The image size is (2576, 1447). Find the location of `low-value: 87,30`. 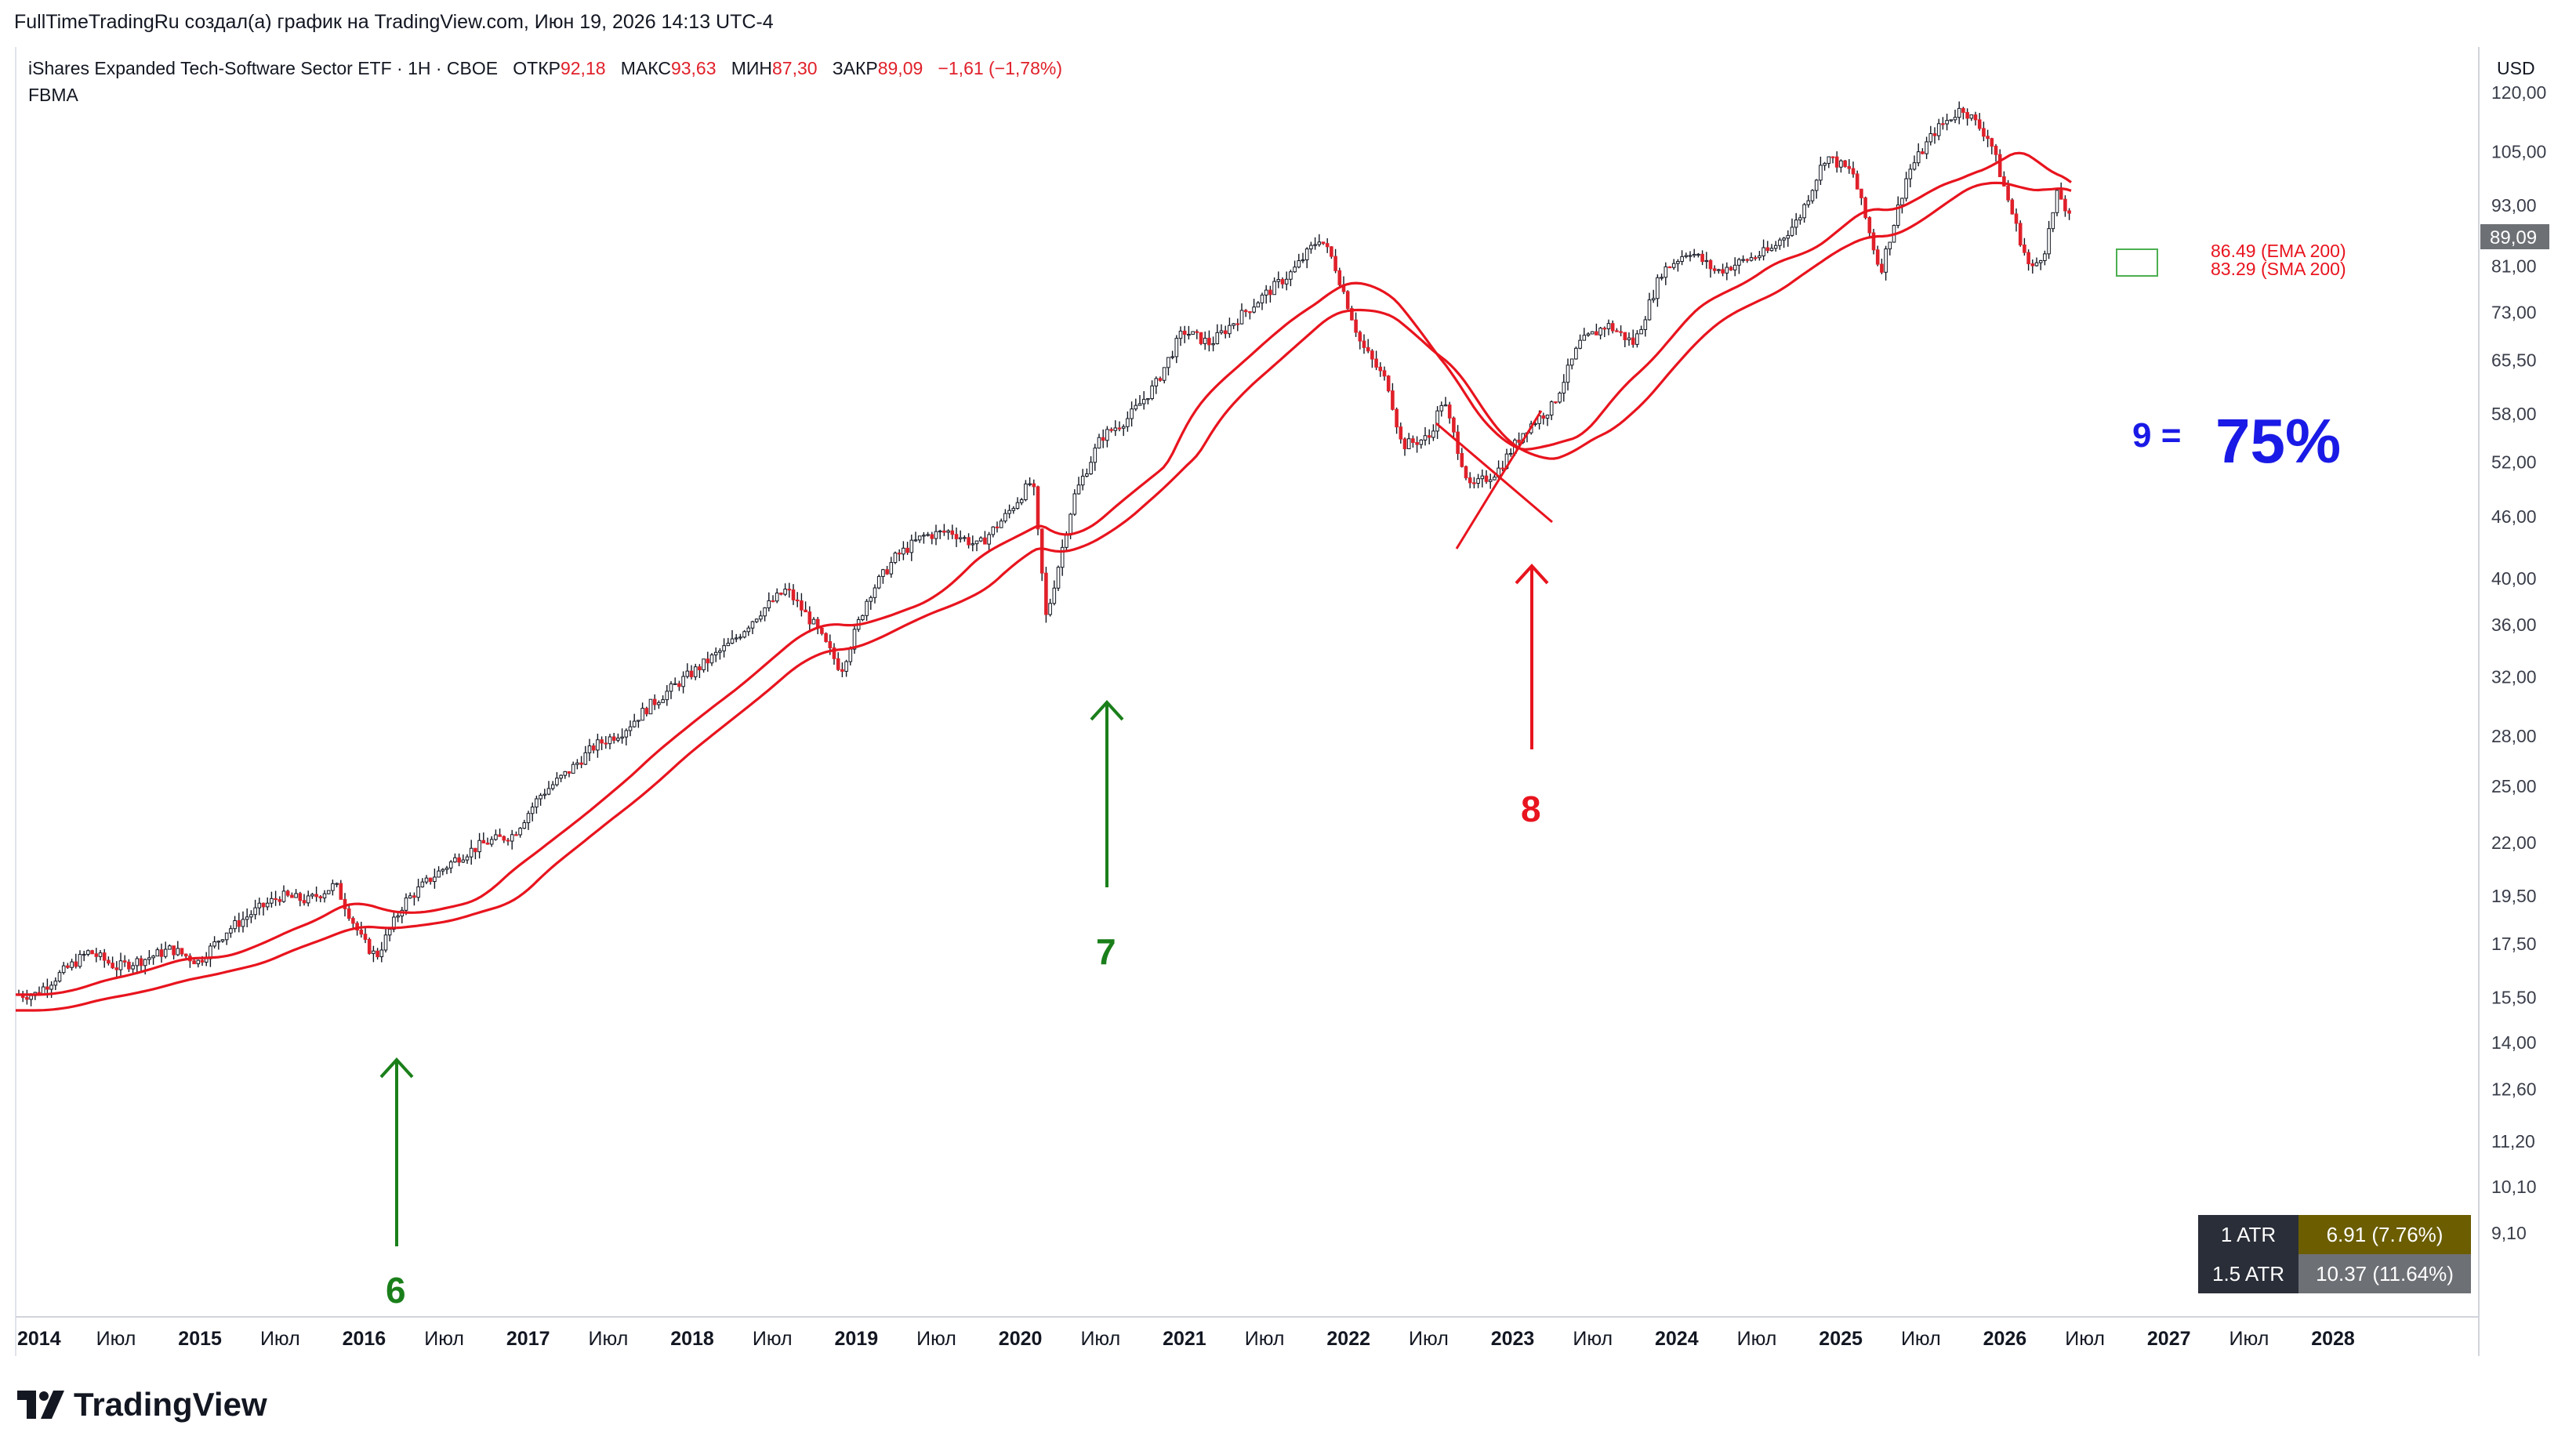

low-value: 87,30 is located at coordinates (795, 68).